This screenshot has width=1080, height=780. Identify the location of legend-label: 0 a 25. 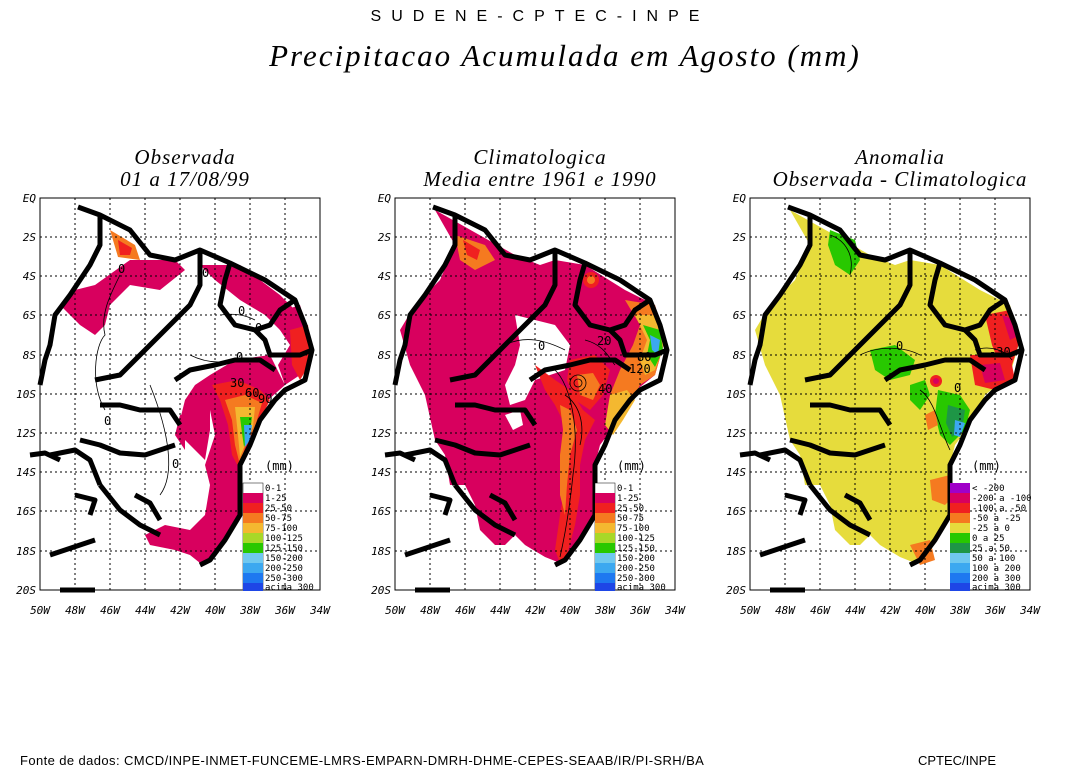
(988, 539).